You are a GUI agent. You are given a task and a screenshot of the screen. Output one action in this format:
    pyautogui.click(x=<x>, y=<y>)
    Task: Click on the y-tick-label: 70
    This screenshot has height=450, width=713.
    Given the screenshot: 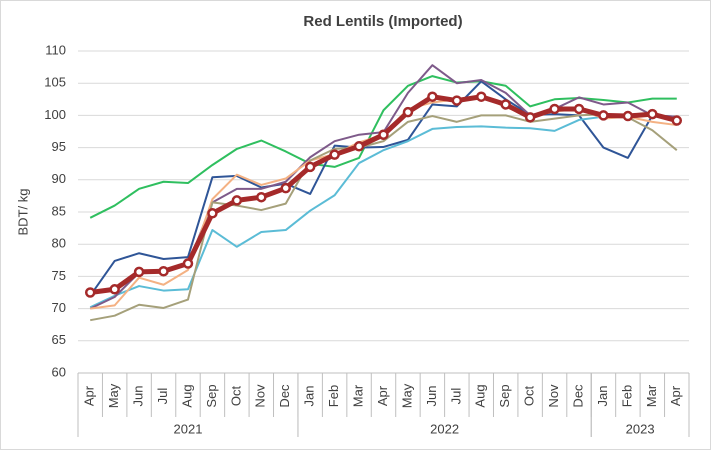 What is the action you would take?
    pyautogui.click(x=59, y=307)
    